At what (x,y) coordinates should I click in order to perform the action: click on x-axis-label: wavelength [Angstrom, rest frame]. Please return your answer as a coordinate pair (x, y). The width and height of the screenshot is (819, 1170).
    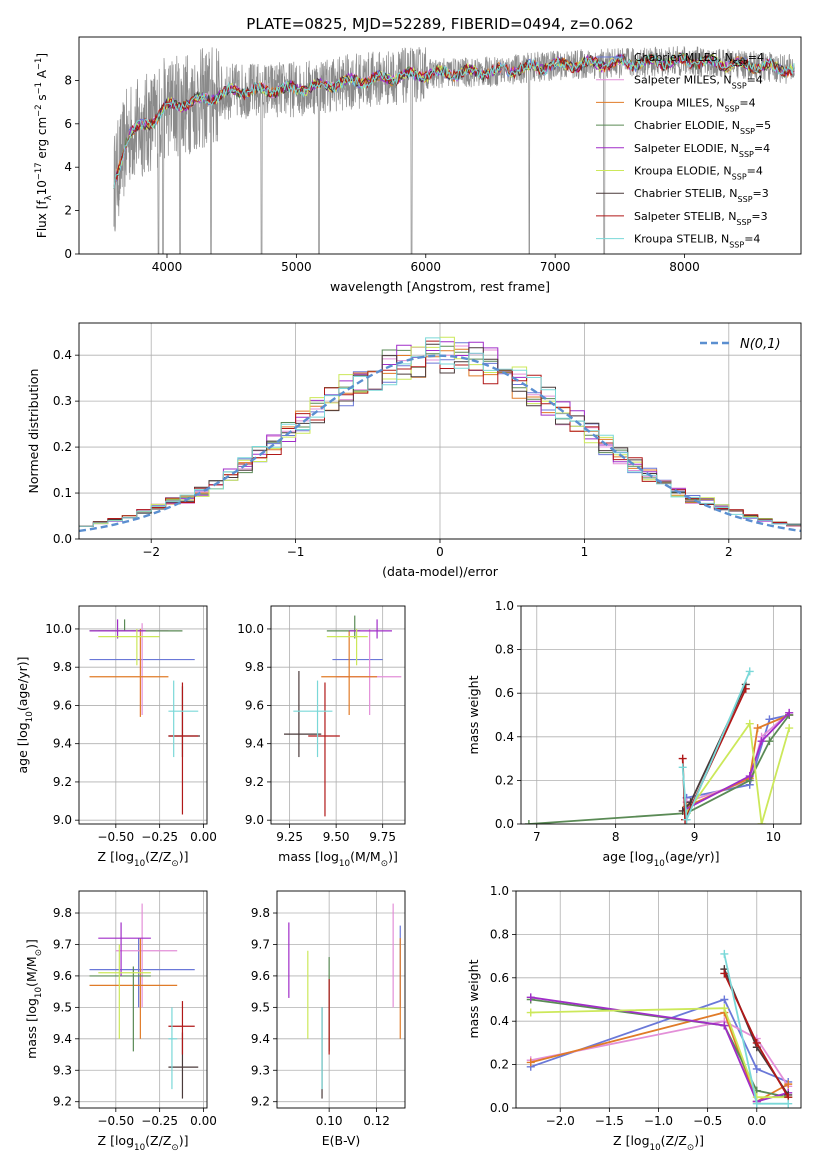
    Looking at the image, I should click on (440, 286).